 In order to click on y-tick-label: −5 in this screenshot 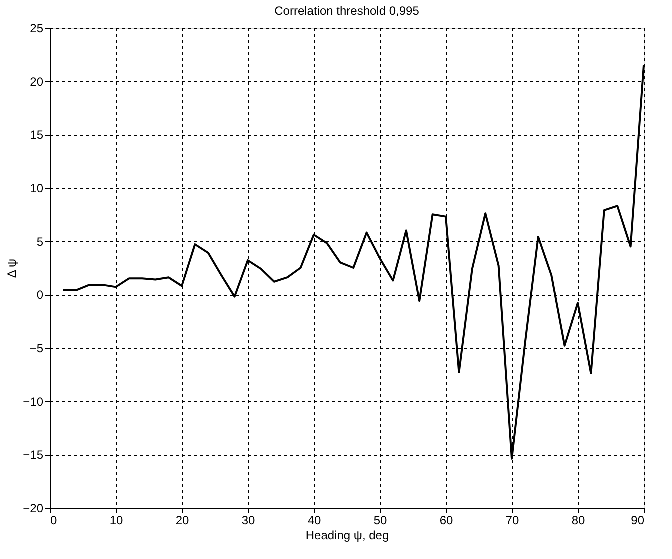, I will do `click(37, 349)`.